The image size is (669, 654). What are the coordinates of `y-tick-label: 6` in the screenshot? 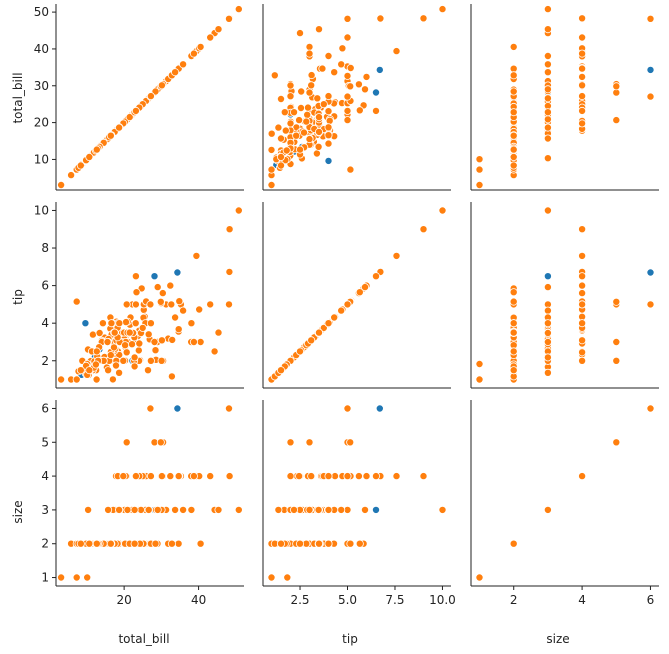 It's located at (45, 286).